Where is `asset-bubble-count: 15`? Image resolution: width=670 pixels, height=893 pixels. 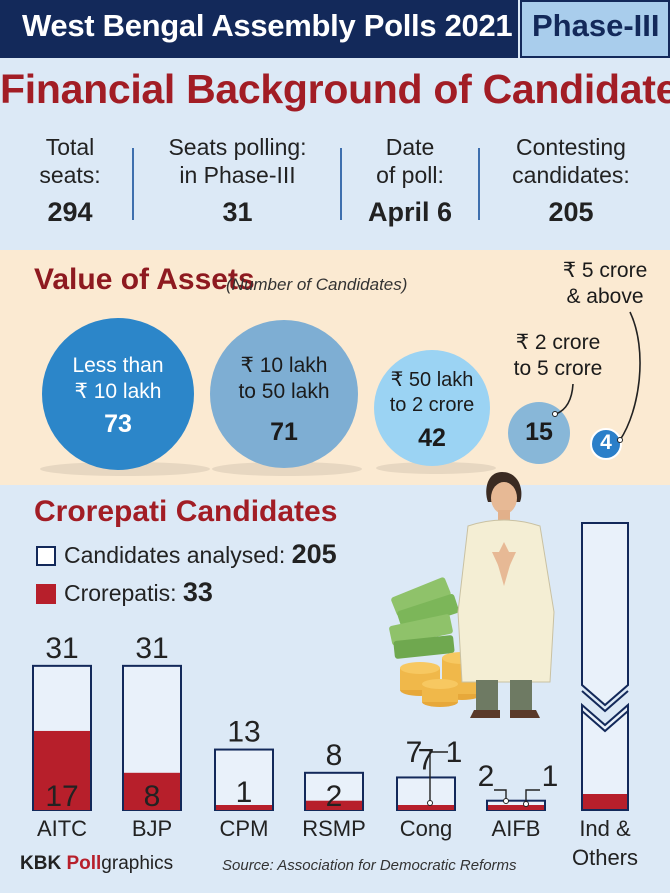 asset-bubble-count: 15 is located at coordinates (539, 432).